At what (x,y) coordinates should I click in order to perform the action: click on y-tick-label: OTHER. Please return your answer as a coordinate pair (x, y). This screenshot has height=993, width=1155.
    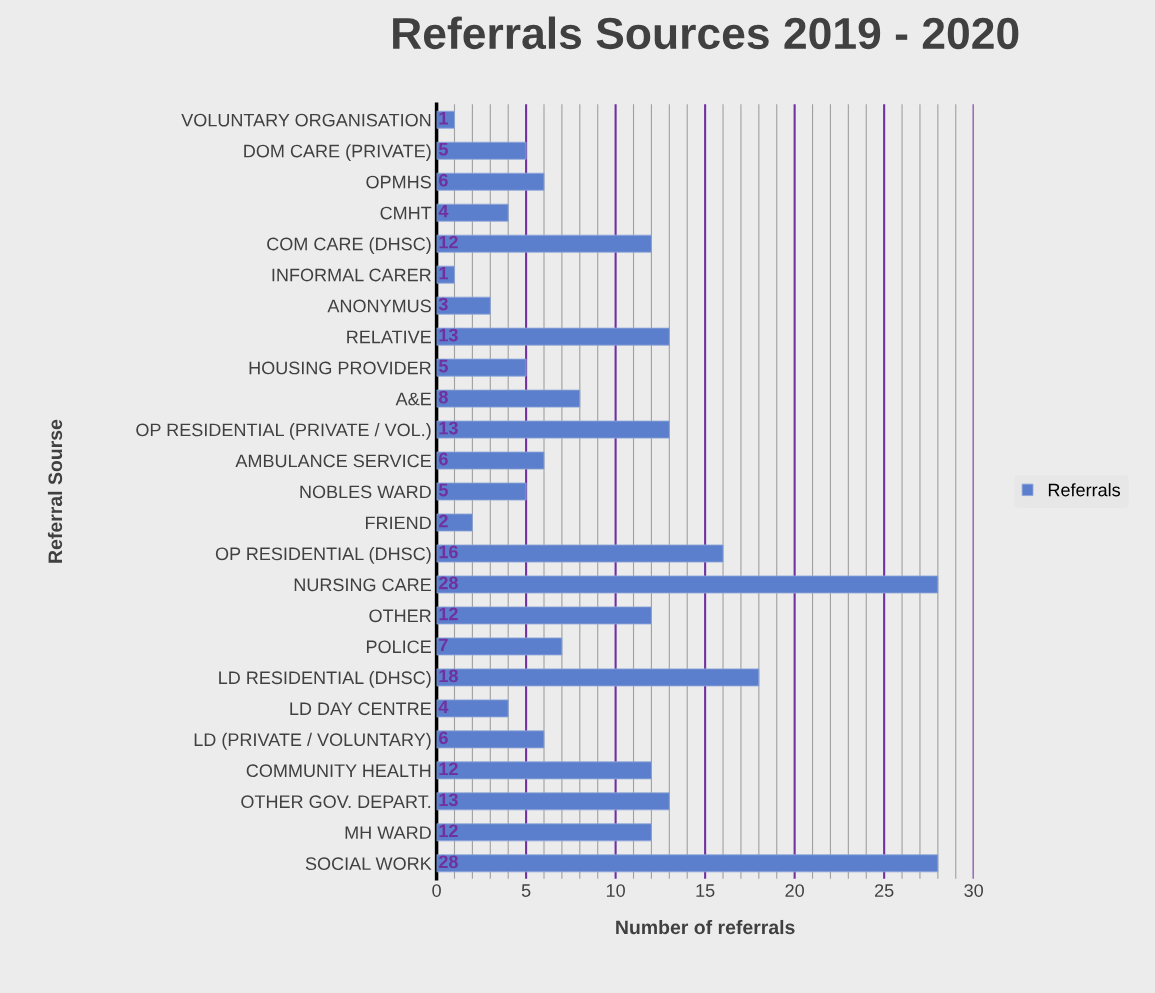
    Looking at the image, I should click on (400, 616).